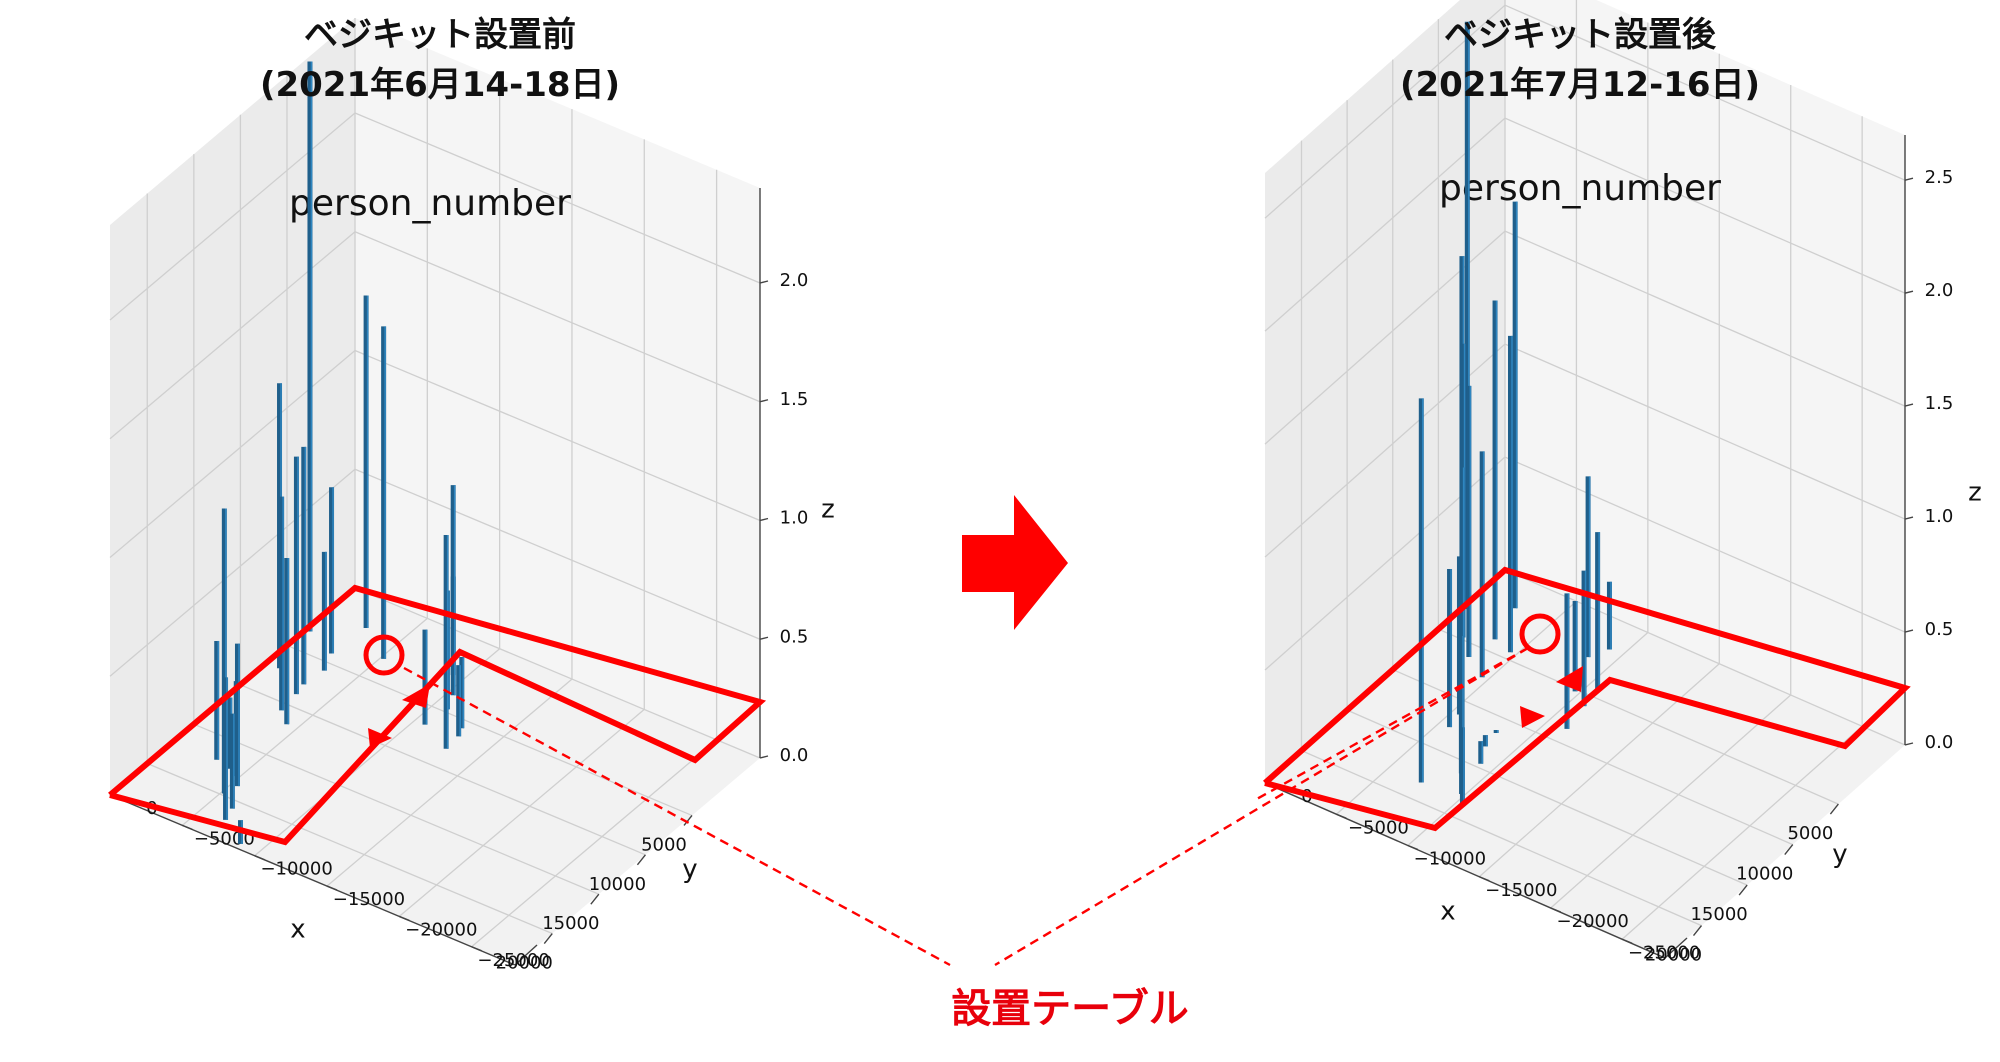  What do you see at coordinates (1391, 724) in the screenshot?
I see `leader-line-after` at bounding box center [1391, 724].